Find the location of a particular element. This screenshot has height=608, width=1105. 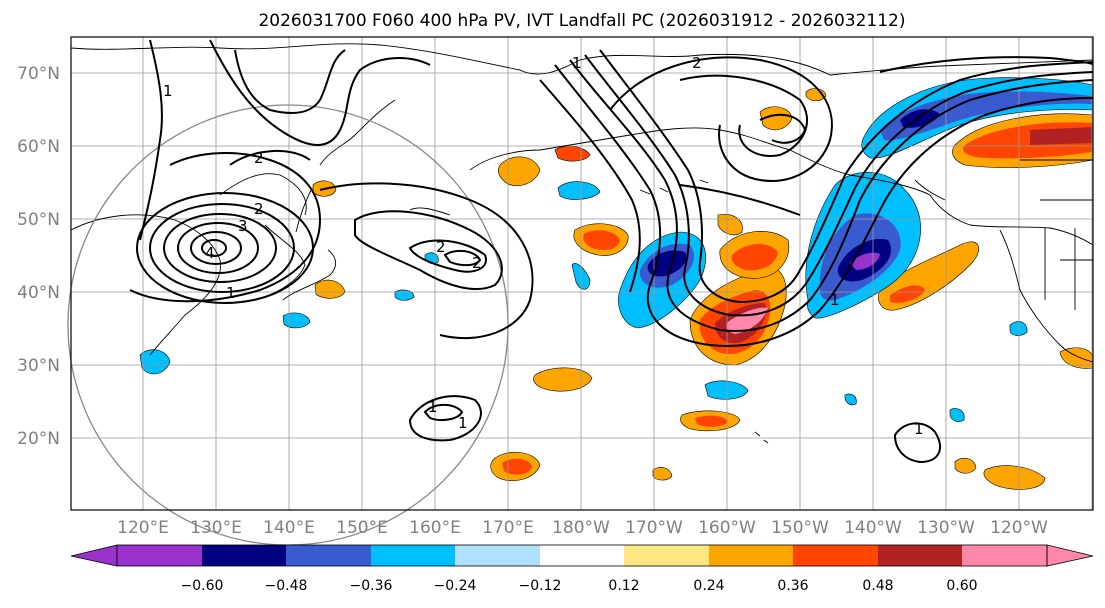

colorbar-tick-label: 0.12 is located at coordinates (623, 586).